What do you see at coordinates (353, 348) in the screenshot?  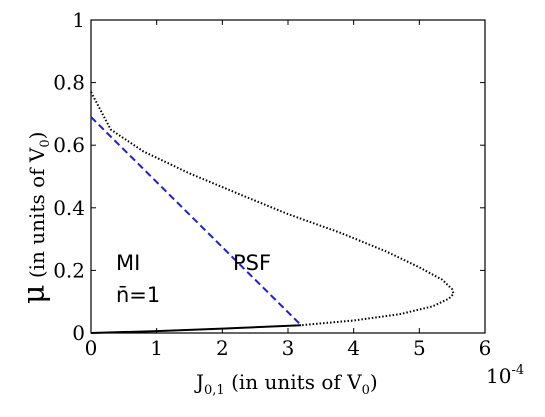 I see `x-tick-label: 4` at bounding box center [353, 348].